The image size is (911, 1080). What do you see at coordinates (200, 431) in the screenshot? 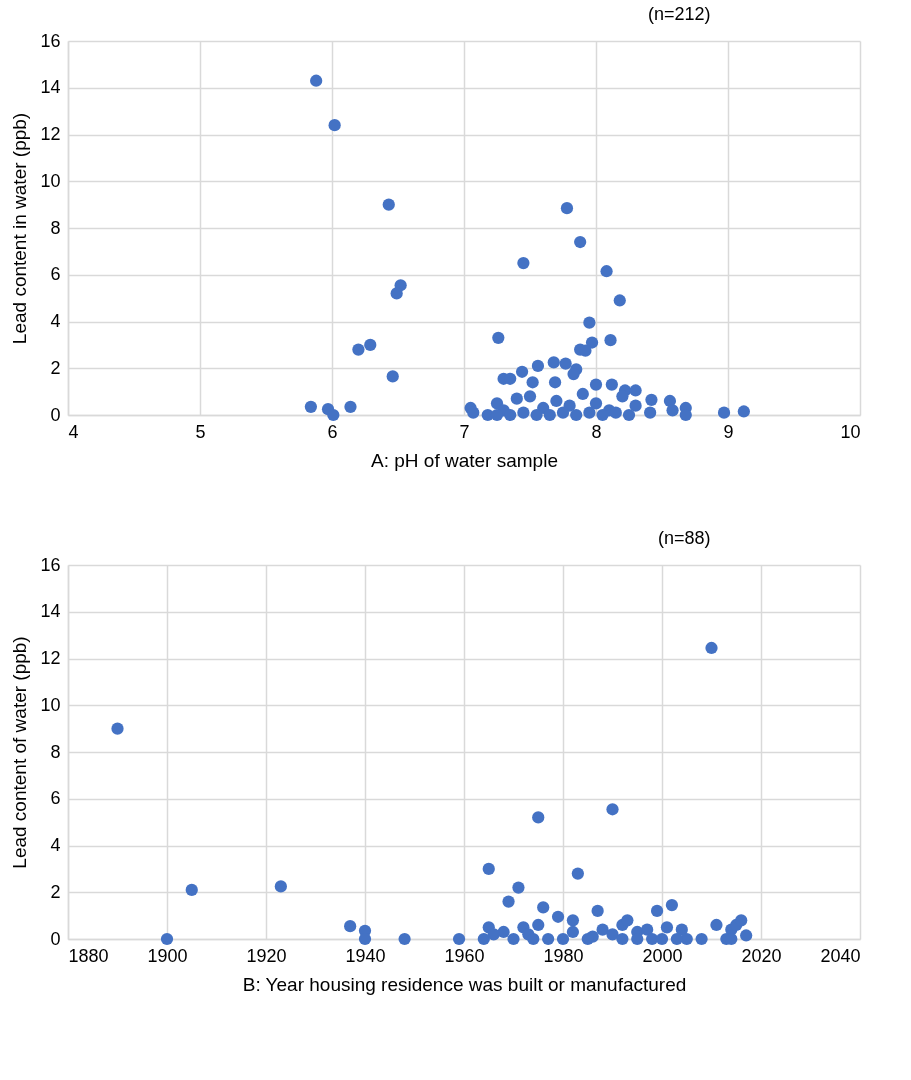
I see `x-tick-label: 5` at bounding box center [200, 431].